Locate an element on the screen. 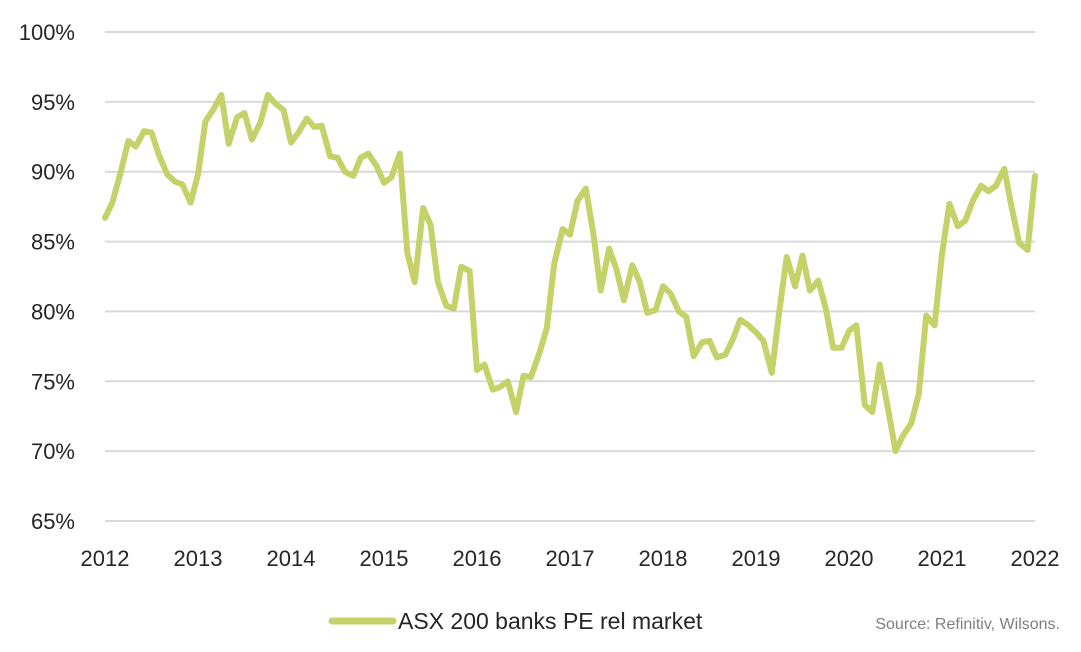 The width and height of the screenshot is (1081, 652). x-tick-label: 2022 is located at coordinates (1035, 558).